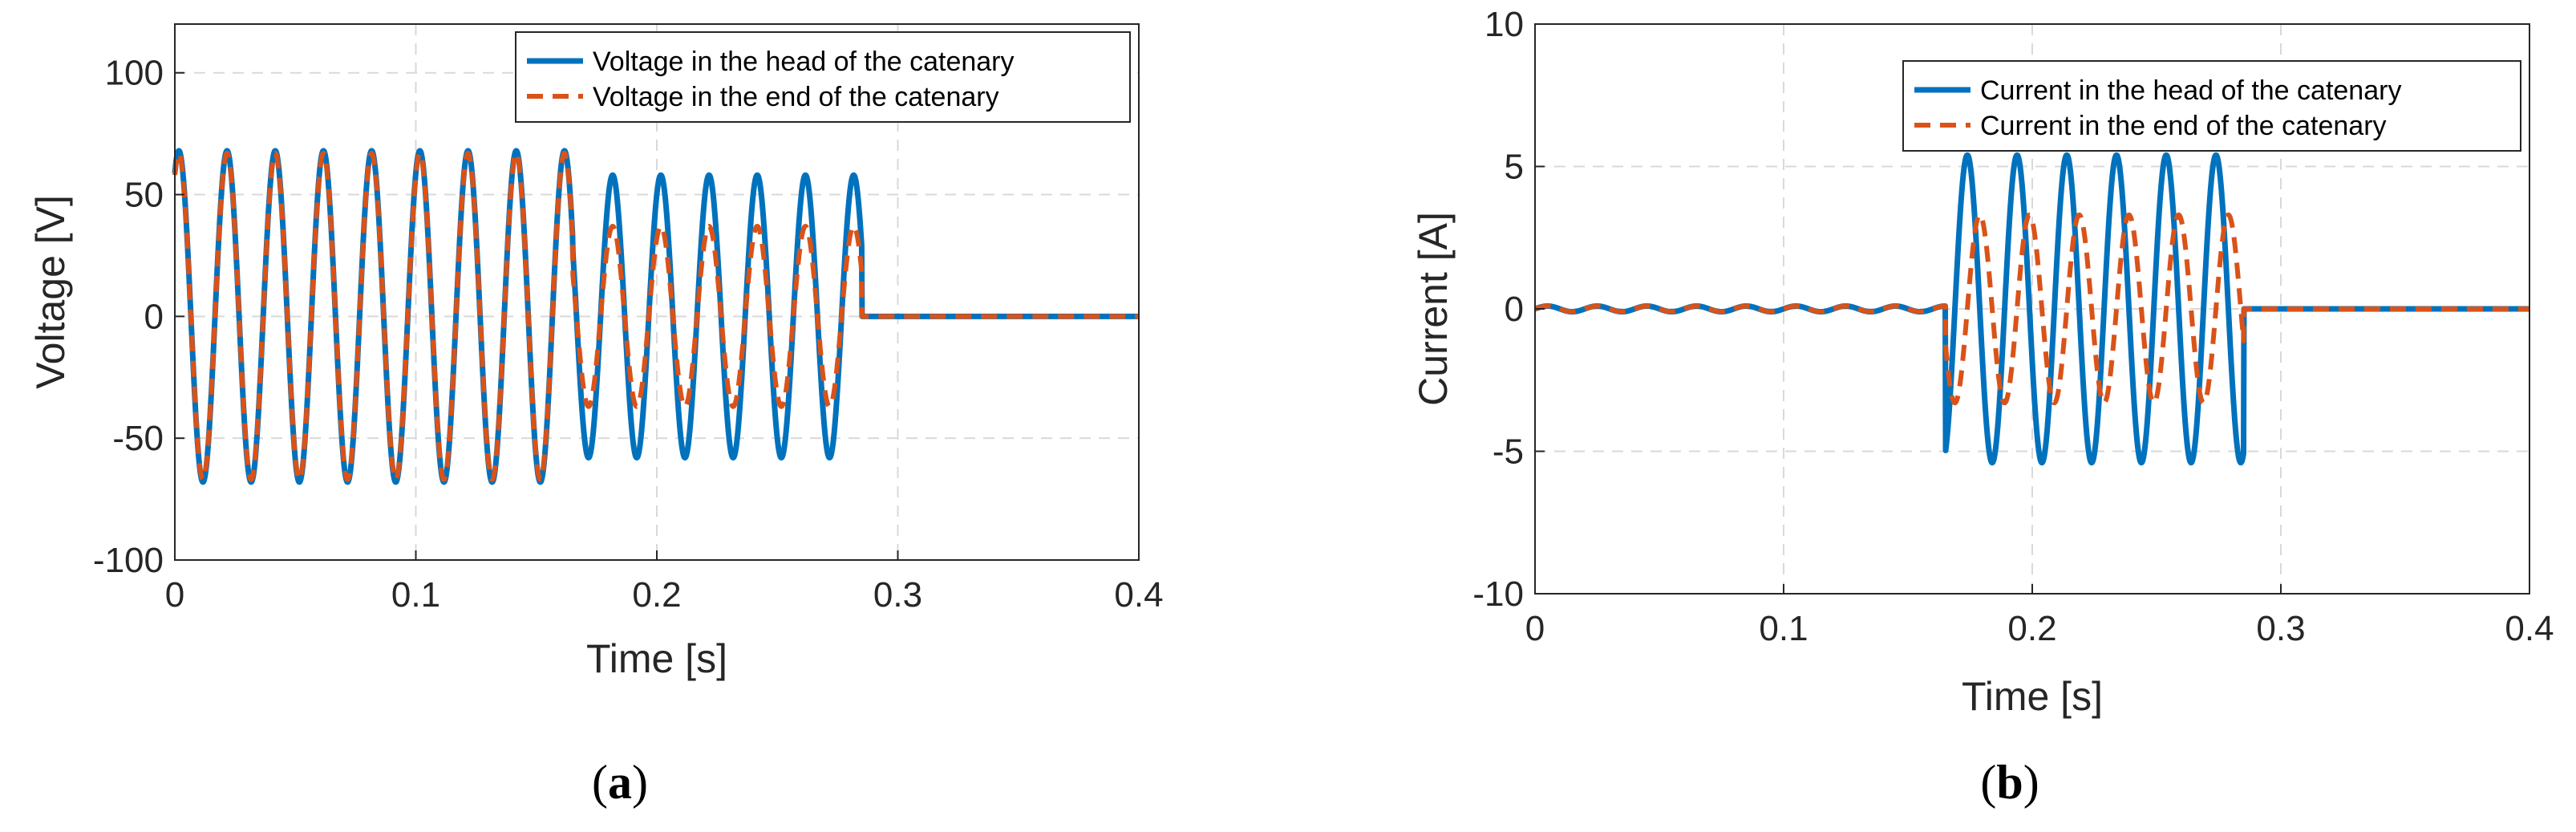 This screenshot has height=832, width=2576. What do you see at coordinates (657, 658) in the screenshot?
I see `voltage-x-axis-label: Time [s]` at bounding box center [657, 658].